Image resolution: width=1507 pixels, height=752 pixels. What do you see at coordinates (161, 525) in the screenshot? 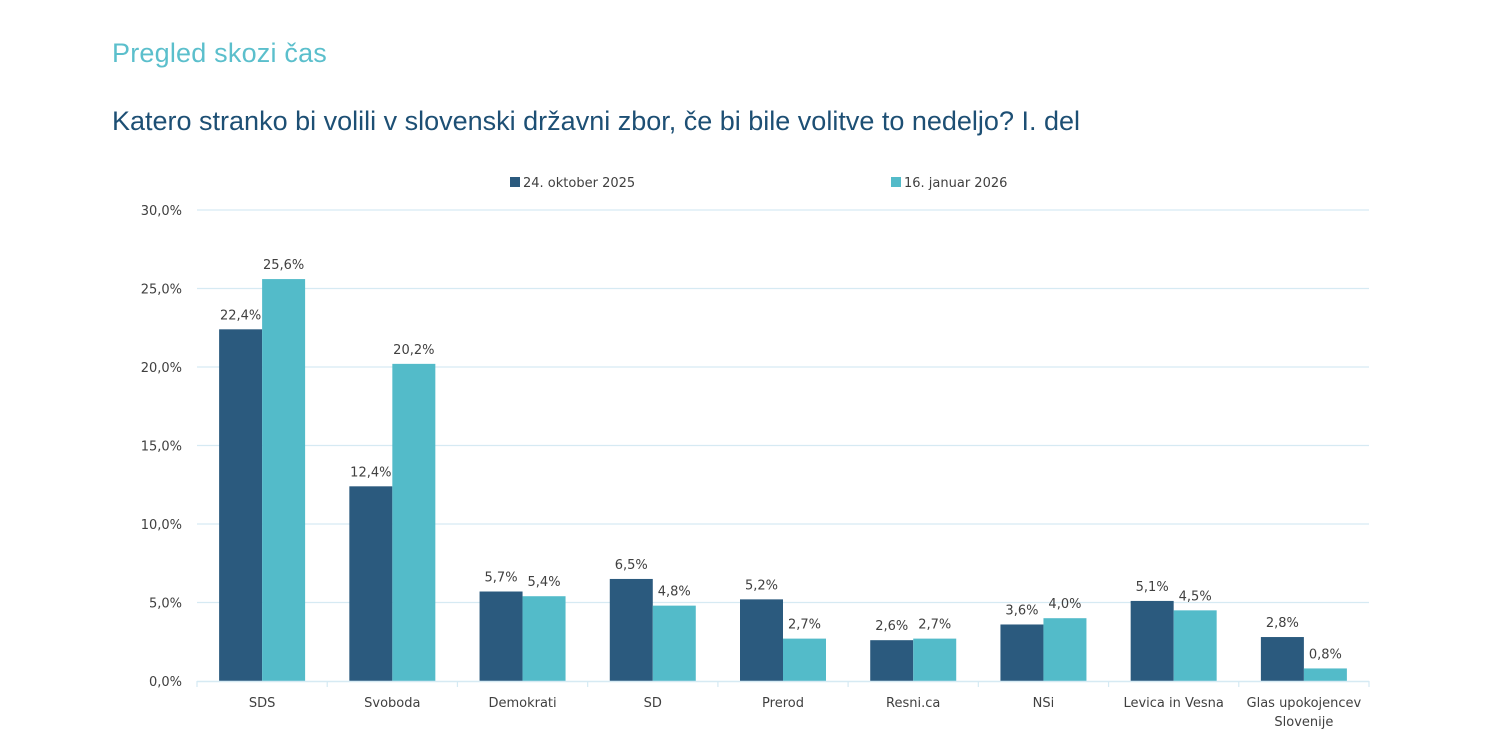
I see `y-tick-label: 10,0%` at bounding box center [161, 525].